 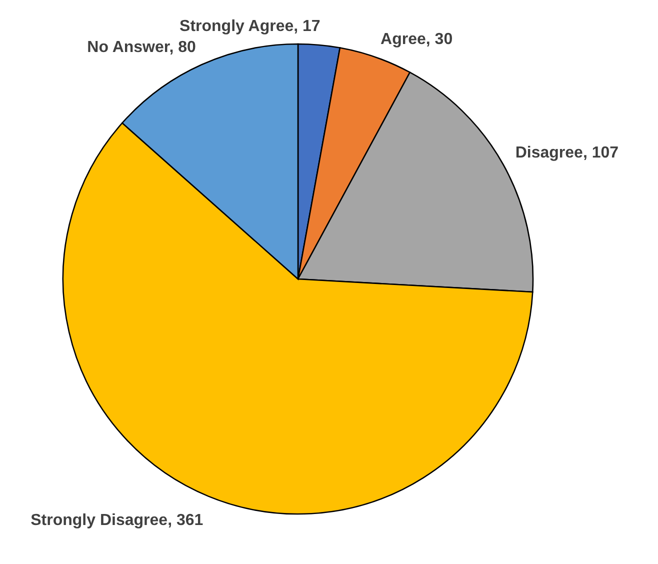 What do you see at coordinates (182, 47) in the screenshot?
I see `data-label: , 80` at bounding box center [182, 47].